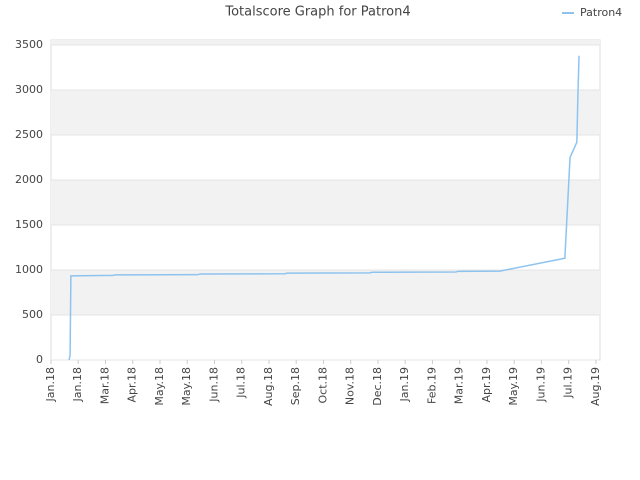 Image resolution: width=640 pixels, height=480 pixels. I want to click on y-tick-label: 1500, so click(29, 224).